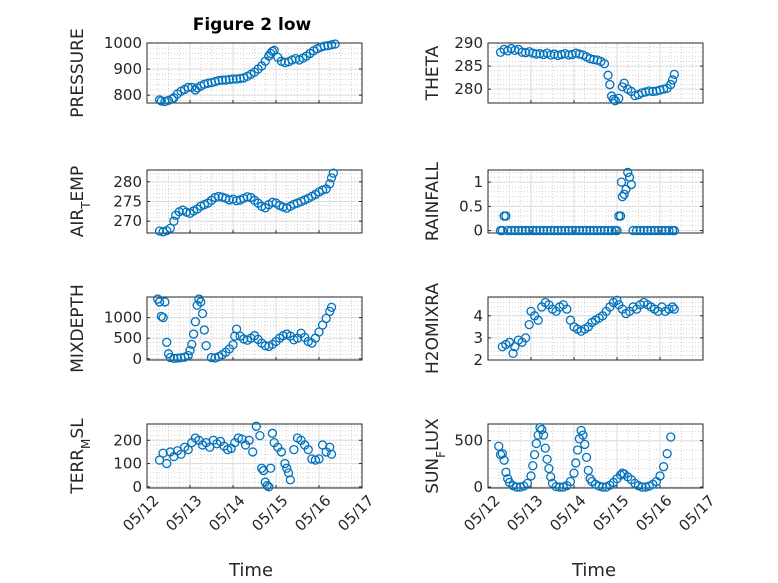  Describe the element at coordinates (78, 223) in the screenshot. I see `y-axis-label-main: AIR` at that location.